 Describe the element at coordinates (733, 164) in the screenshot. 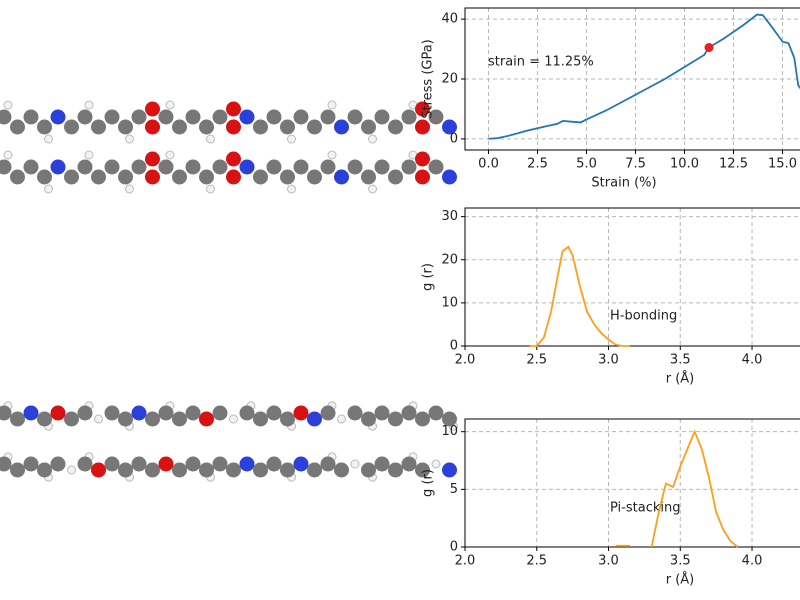

I see `x-tick-label: 12.5` at that location.